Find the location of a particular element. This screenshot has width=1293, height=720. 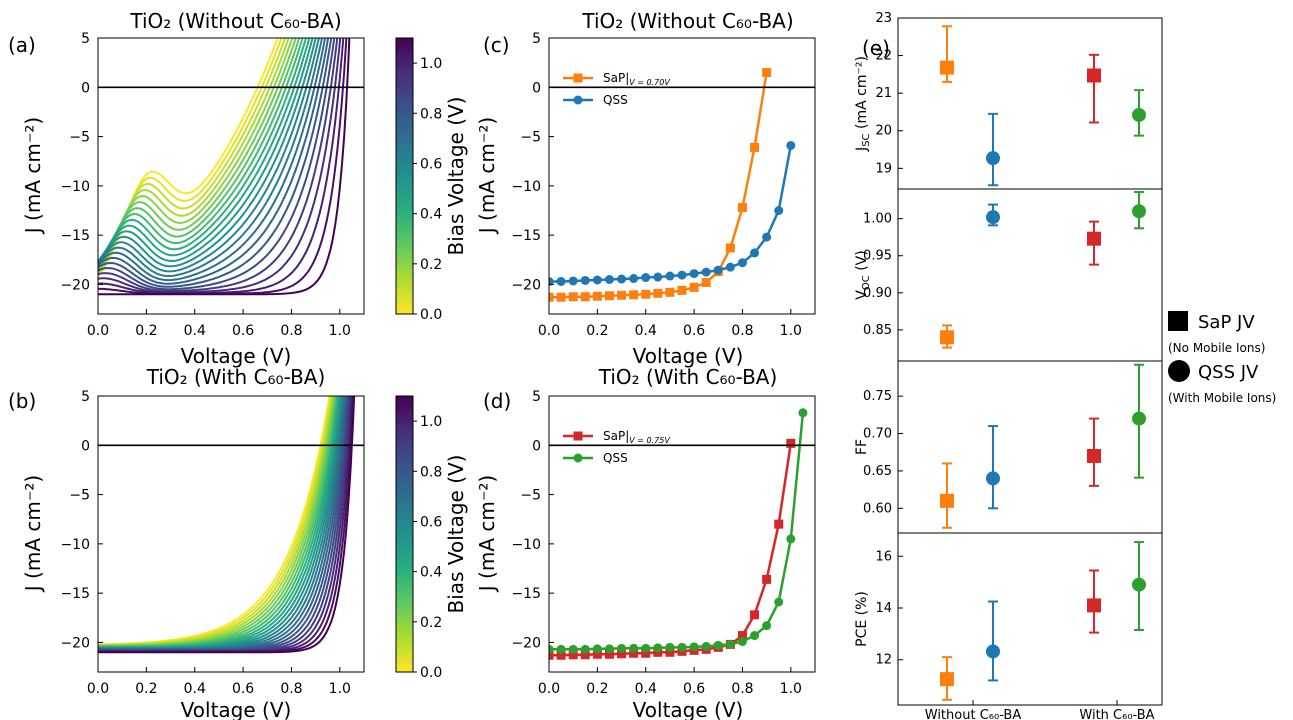

panel-c-ytick-label: −10 is located at coordinates (526, 187).